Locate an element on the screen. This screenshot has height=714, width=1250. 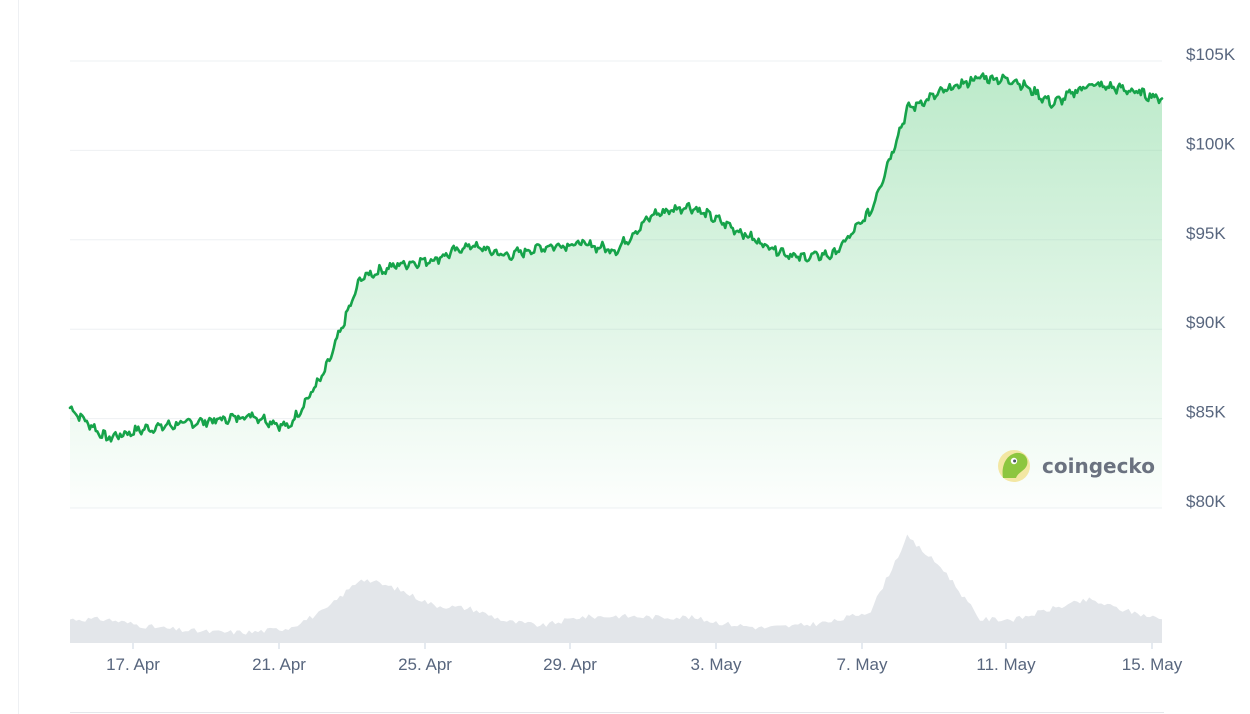
y-tick-label: $95K is located at coordinates (1206, 233).